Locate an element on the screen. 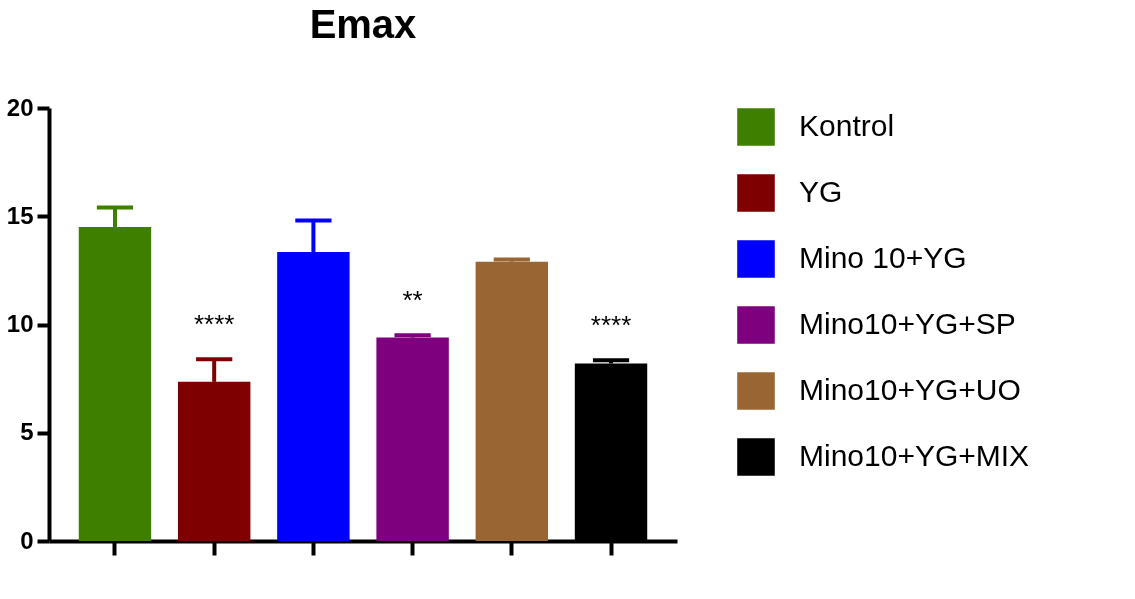 The height and width of the screenshot is (599, 1135). legend-label: Mino10+YG+SP is located at coordinates (907, 323).